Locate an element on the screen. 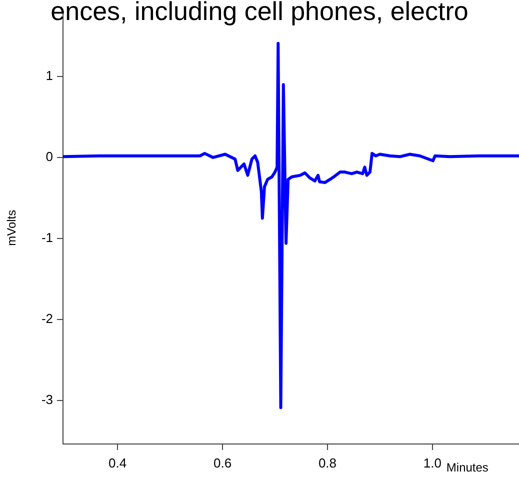 This screenshot has width=519, height=480. y-axis-title: mVolts is located at coordinates (11, 228).